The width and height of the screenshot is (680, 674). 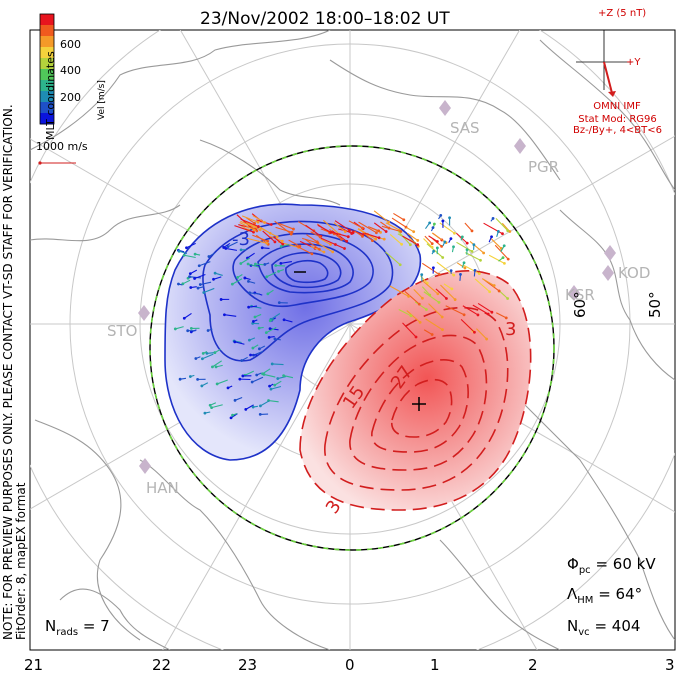 I want to click on n-vc-value: = 404, so click(x=617, y=626).